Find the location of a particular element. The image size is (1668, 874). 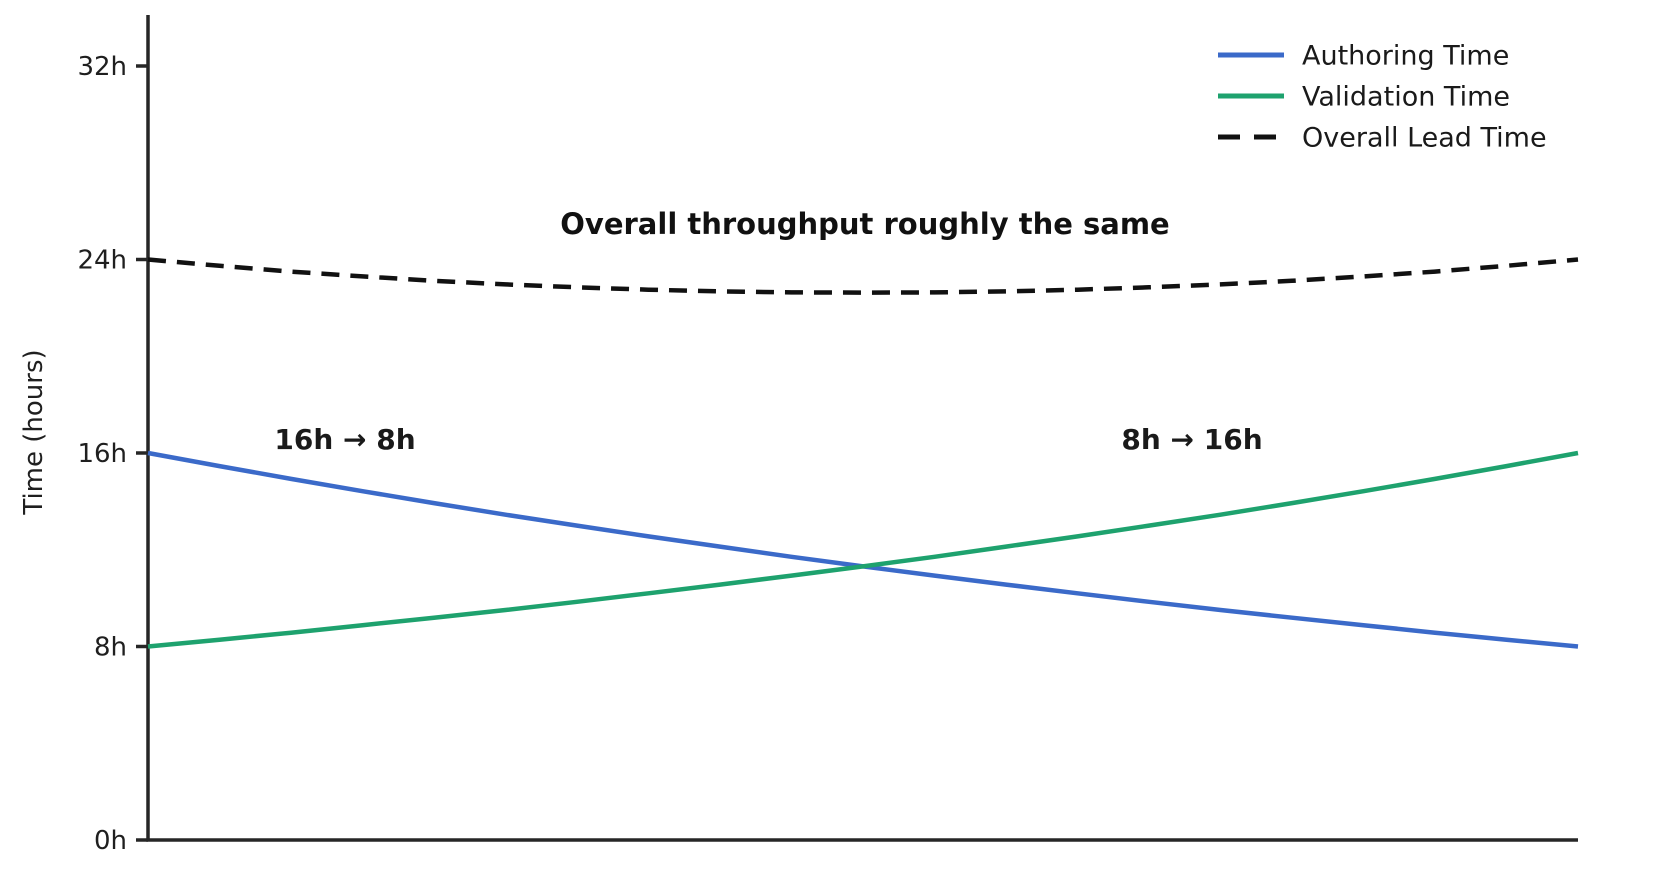

annotation-throughput: Overall throughput roughly the same is located at coordinates (864, 224).